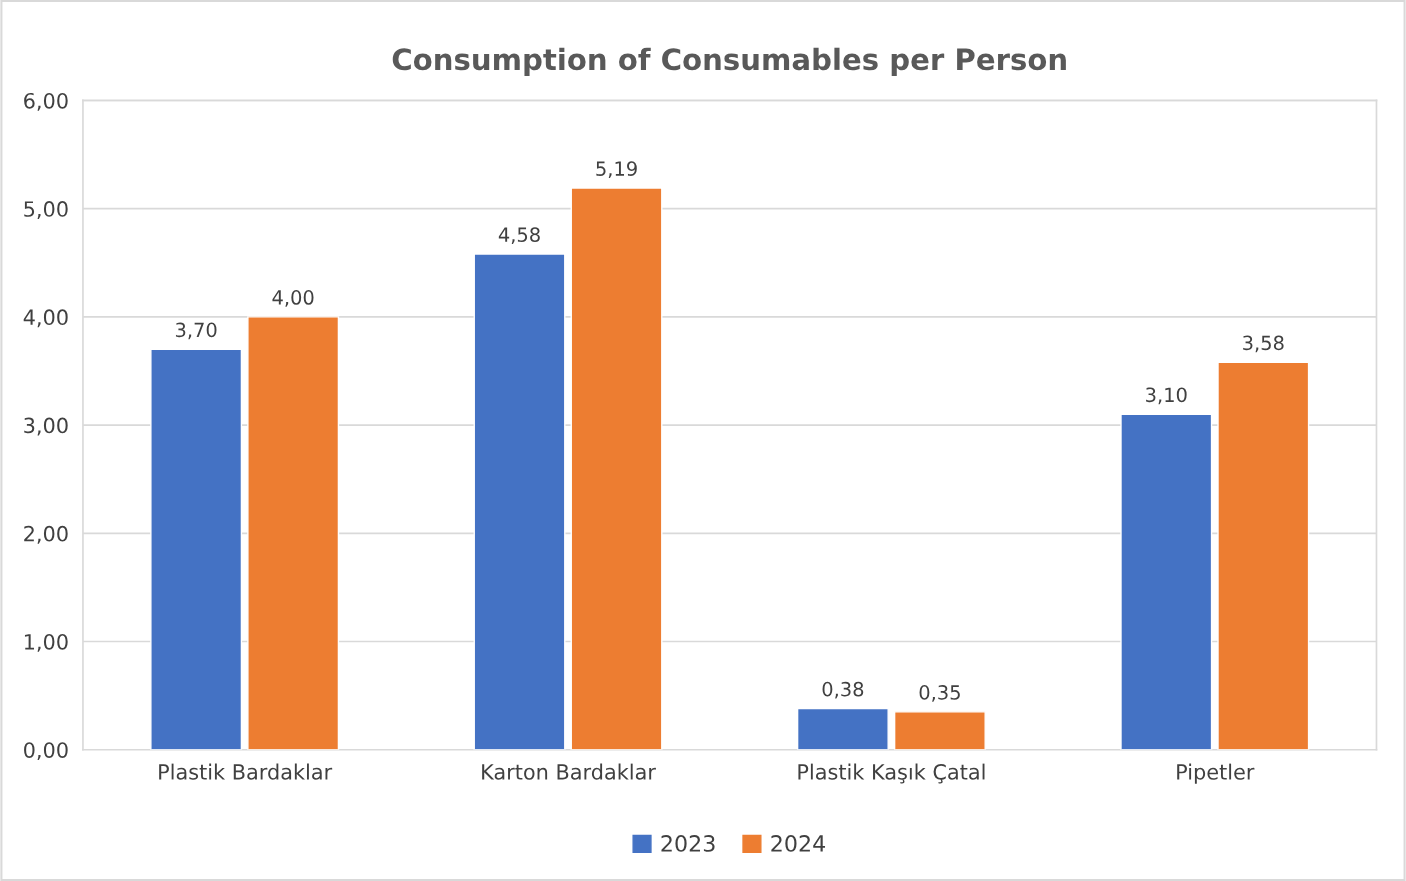 This screenshot has height=881, width=1406. I want to click on data-label: 3,10, so click(1166, 396).